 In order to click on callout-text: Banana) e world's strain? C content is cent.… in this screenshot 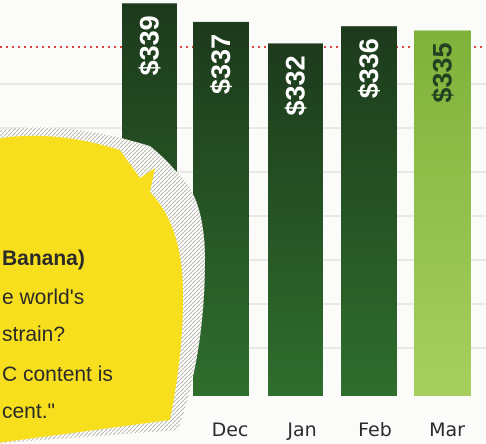, I will do `click(57, 335)`.